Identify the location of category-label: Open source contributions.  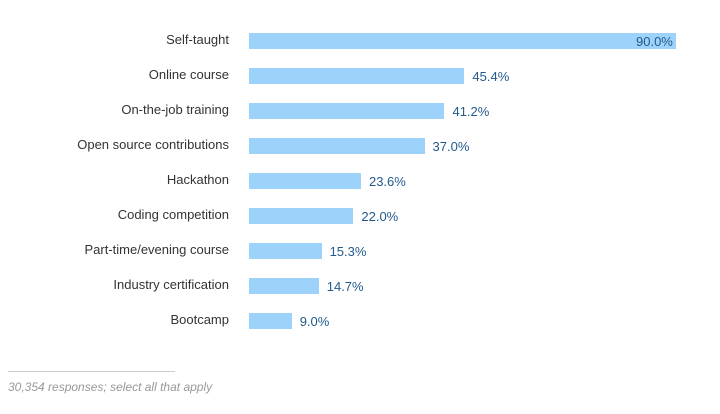
(153, 144).